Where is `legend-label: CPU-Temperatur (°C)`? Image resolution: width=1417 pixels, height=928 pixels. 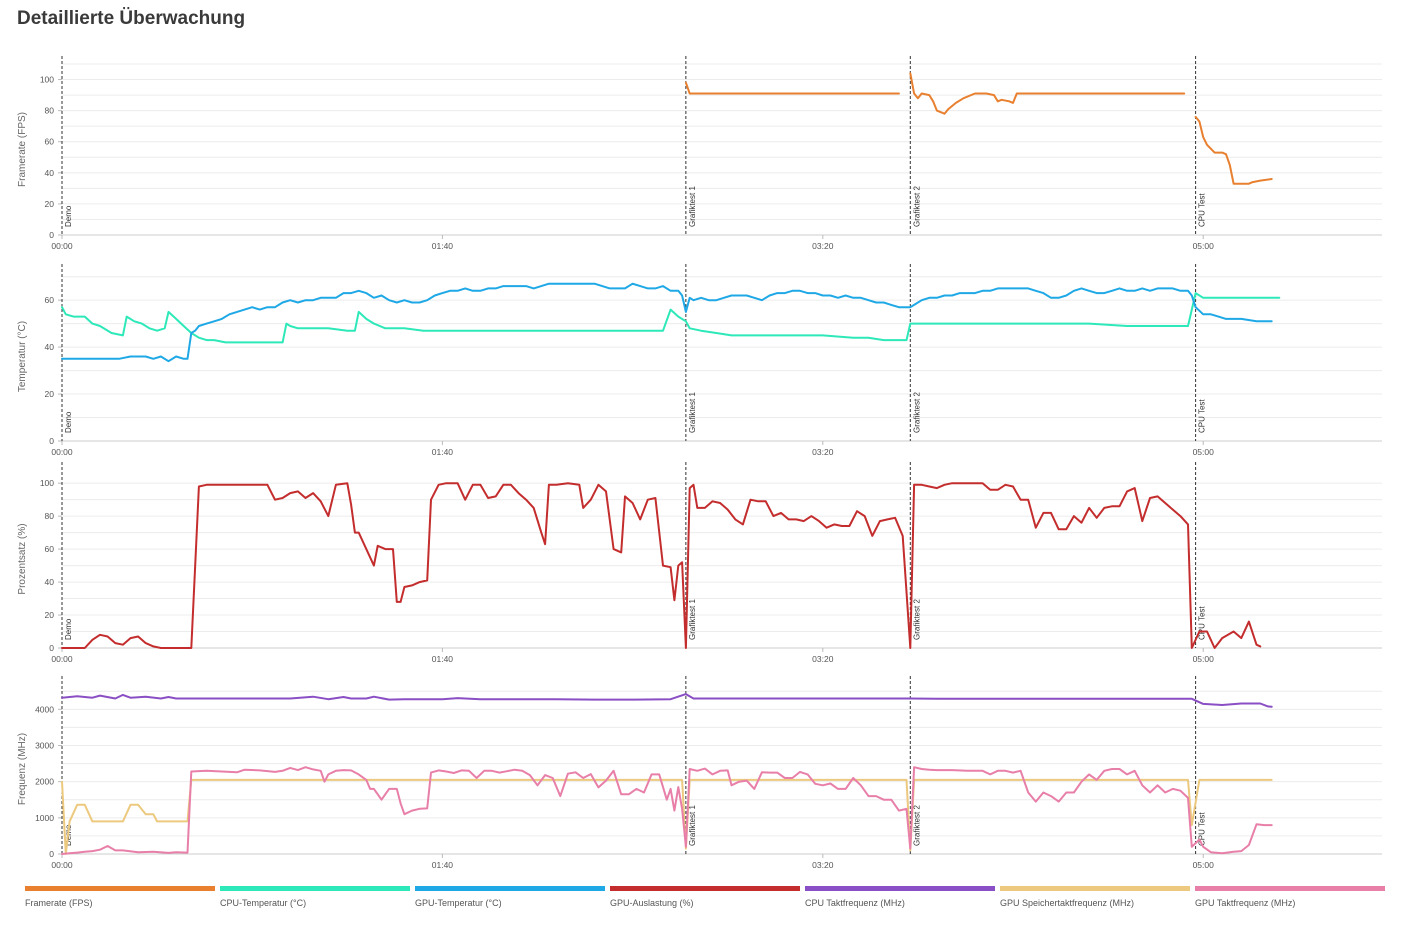 legend-label: CPU-Temperatur (°C) is located at coordinates (263, 903).